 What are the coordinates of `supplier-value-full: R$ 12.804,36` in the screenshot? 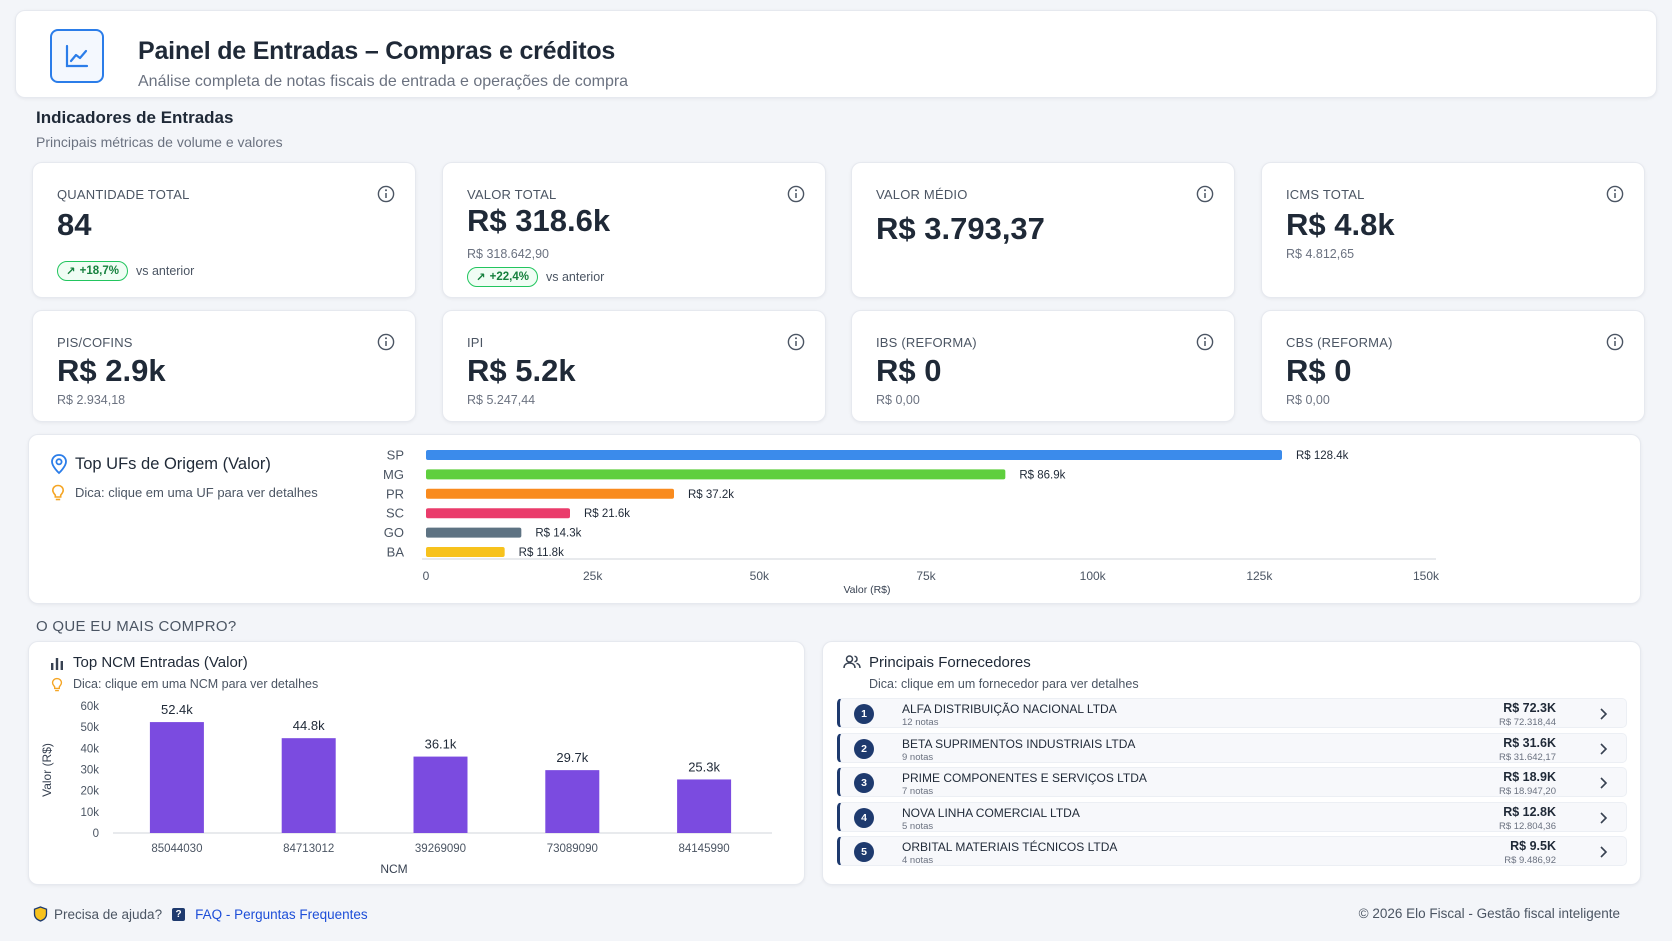 It's located at (1527, 826).